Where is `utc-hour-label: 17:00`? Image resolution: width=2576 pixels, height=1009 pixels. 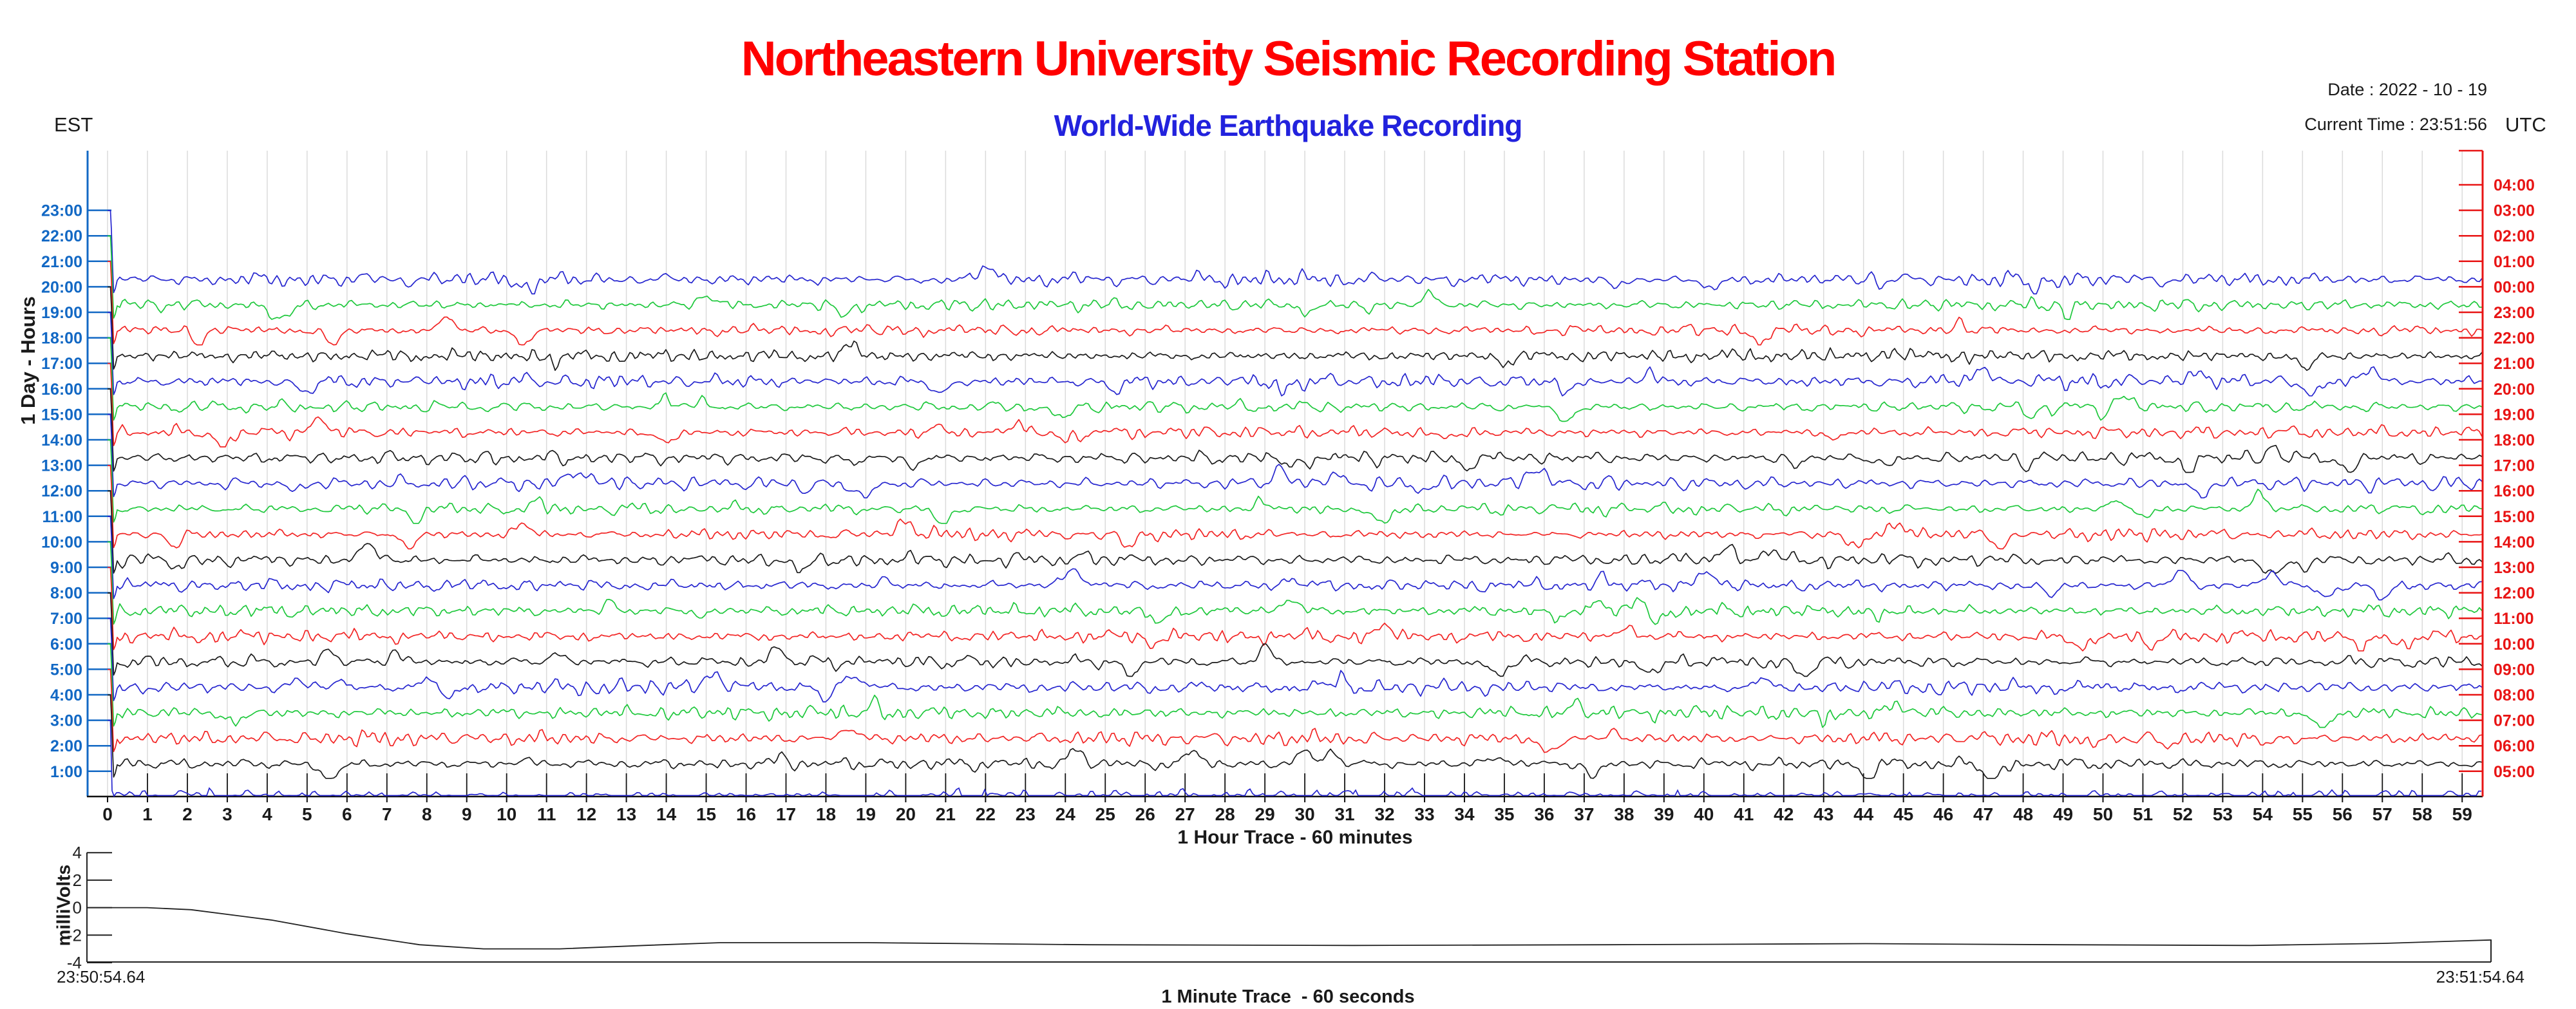 utc-hour-label: 17:00 is located at coordinates (2514, 466).